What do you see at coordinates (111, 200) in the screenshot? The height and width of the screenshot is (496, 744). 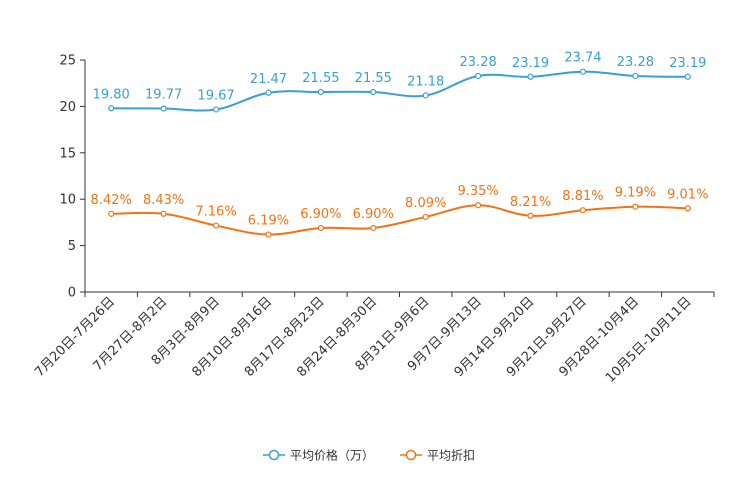 I see `data-label: 8.42%` at bounding box center [111, 200].